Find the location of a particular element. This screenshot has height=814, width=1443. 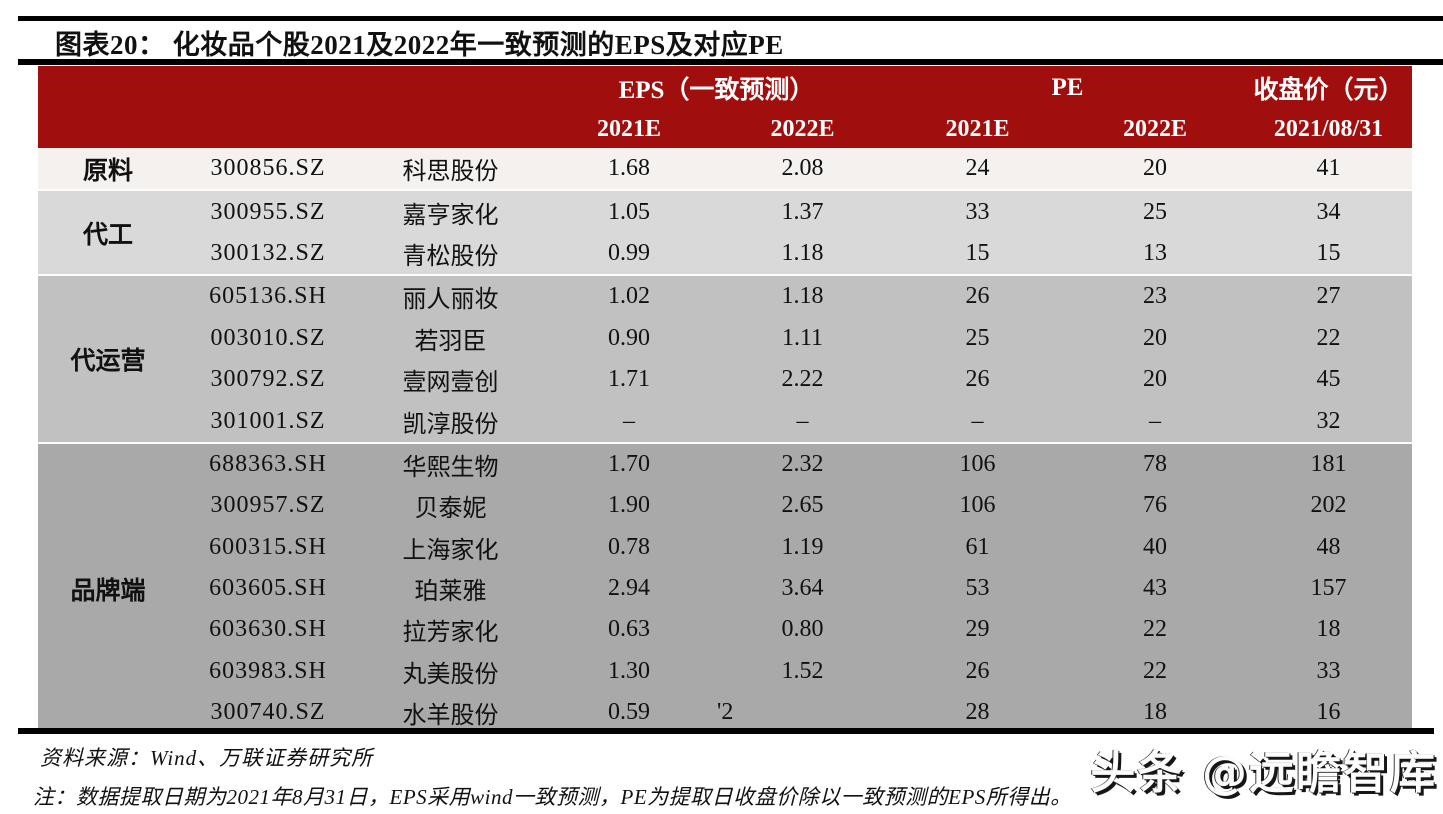

cell-name: 拉芳家化 is located at coordinates (450, 633).